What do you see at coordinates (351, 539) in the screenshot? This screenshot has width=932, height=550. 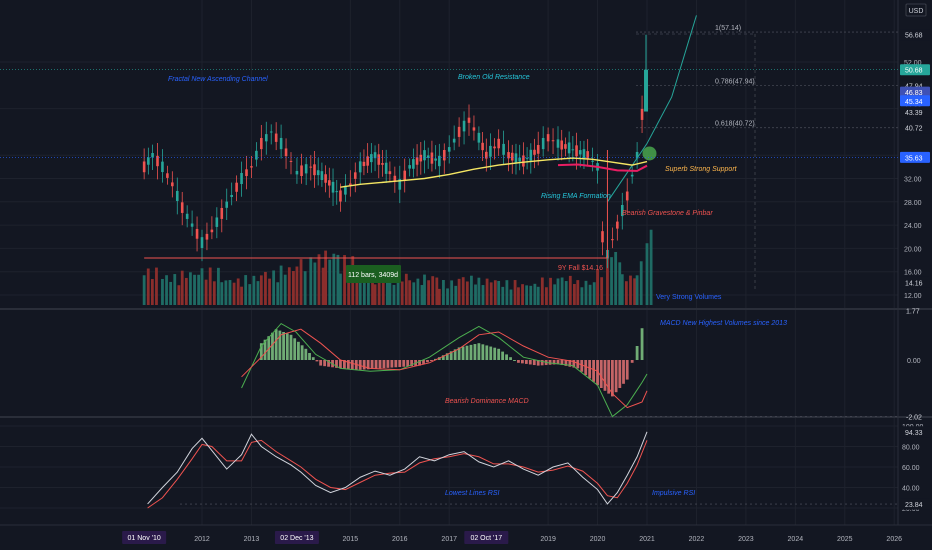 I see `year-tick-2: 2015` at bounding box center [351, 539].